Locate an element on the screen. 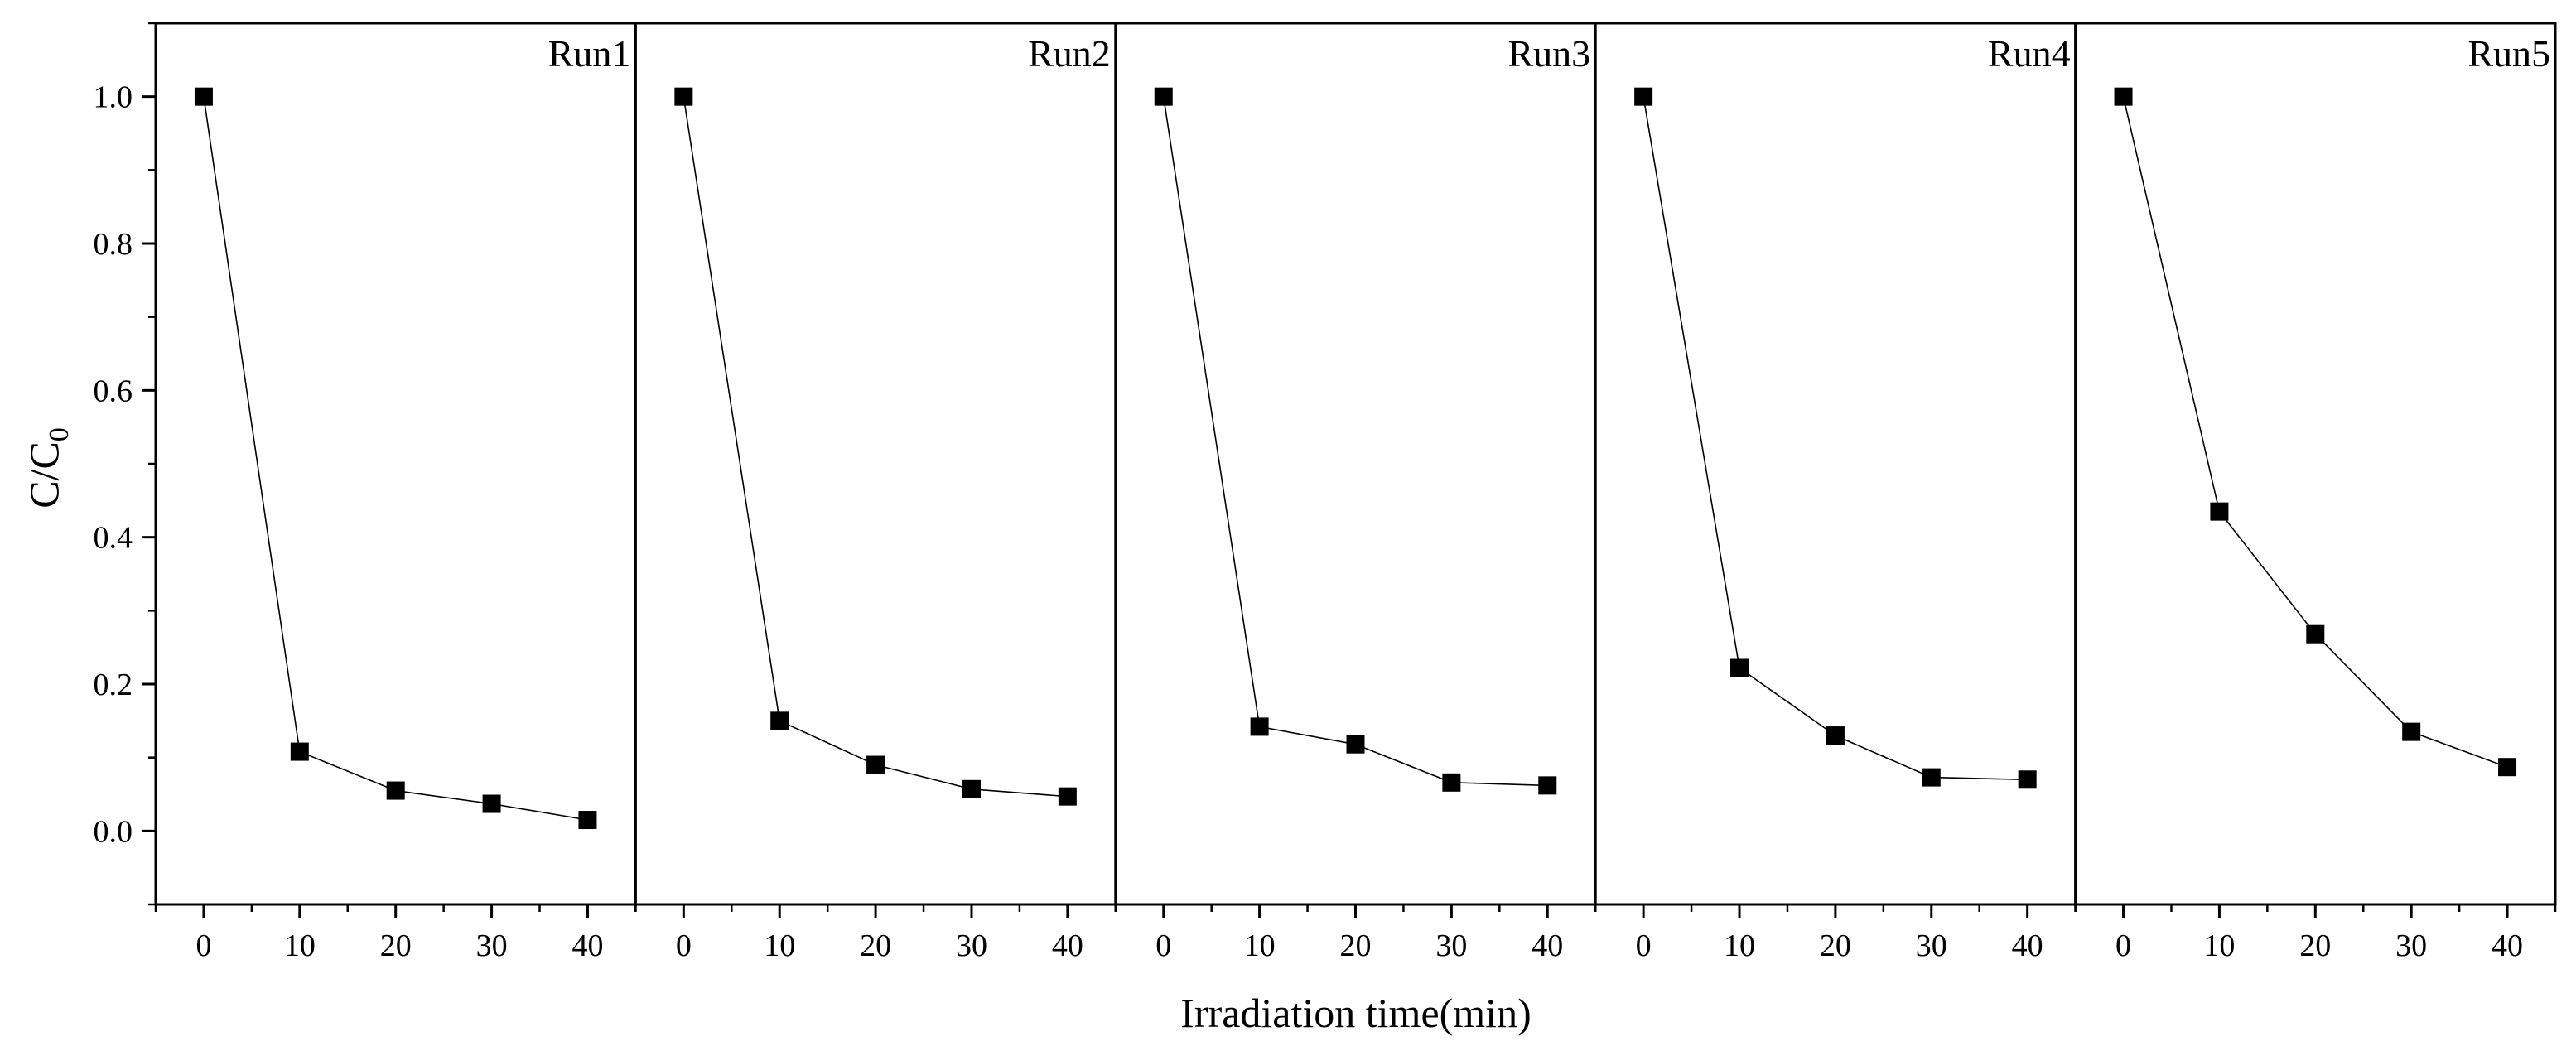 The image size is (2576, 1051). y-tick-label: 0.4 is located at coordinates (113, 538).